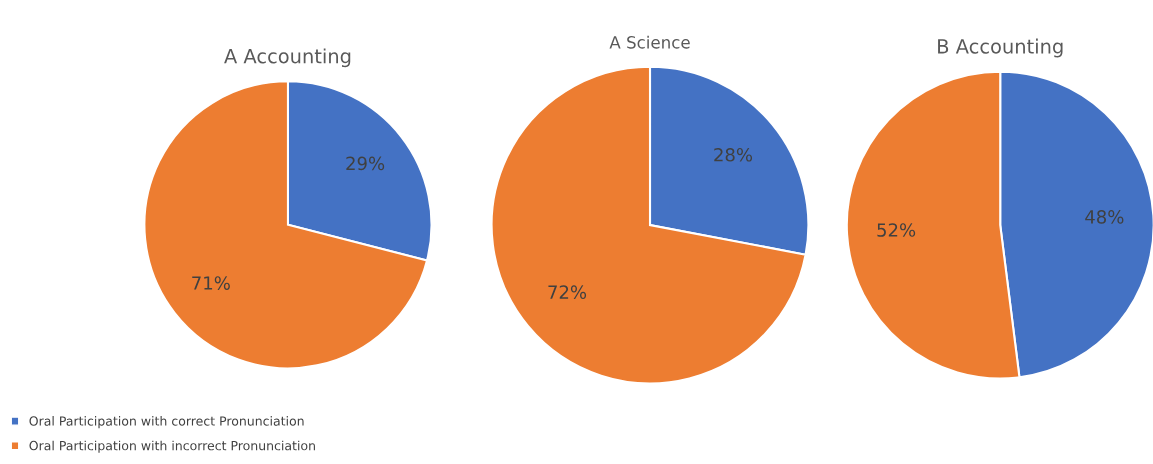 The width and height of the screenshot is (1153, 464). What do you see at coordinates (166, 422) in the screenshot?
I see `legend-label: Oral Participation with correct Pronunciation` at bounding box center [166, 422].